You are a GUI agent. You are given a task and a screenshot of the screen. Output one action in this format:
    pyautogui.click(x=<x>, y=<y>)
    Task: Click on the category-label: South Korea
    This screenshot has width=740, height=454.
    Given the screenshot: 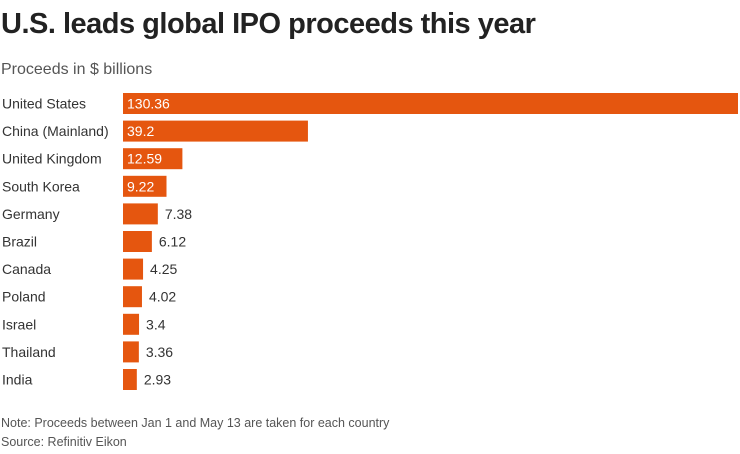 What is the action you would take?
    pyautogui.click(x=41, y=186)
    